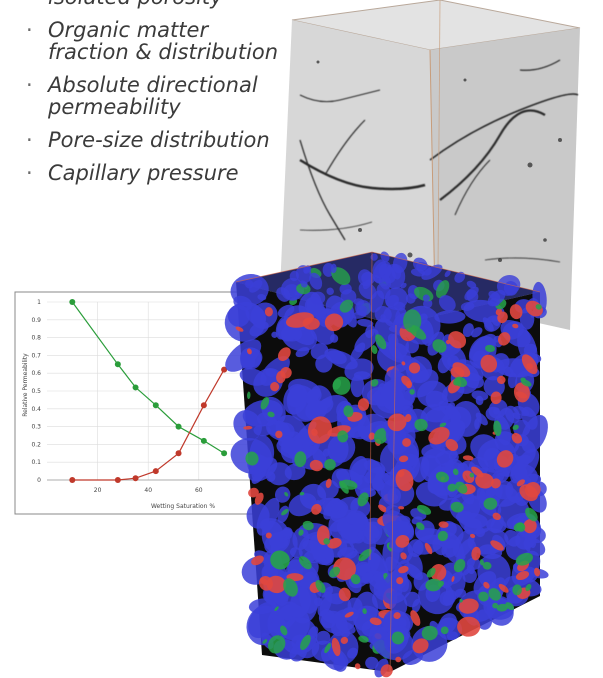 The height and width of the screenshot is (678, 603). What do you see at coordinates (36, 462) in the screenshot?
I see `chart-y-tick-label: 0.1` at bounding box center [36, 462].